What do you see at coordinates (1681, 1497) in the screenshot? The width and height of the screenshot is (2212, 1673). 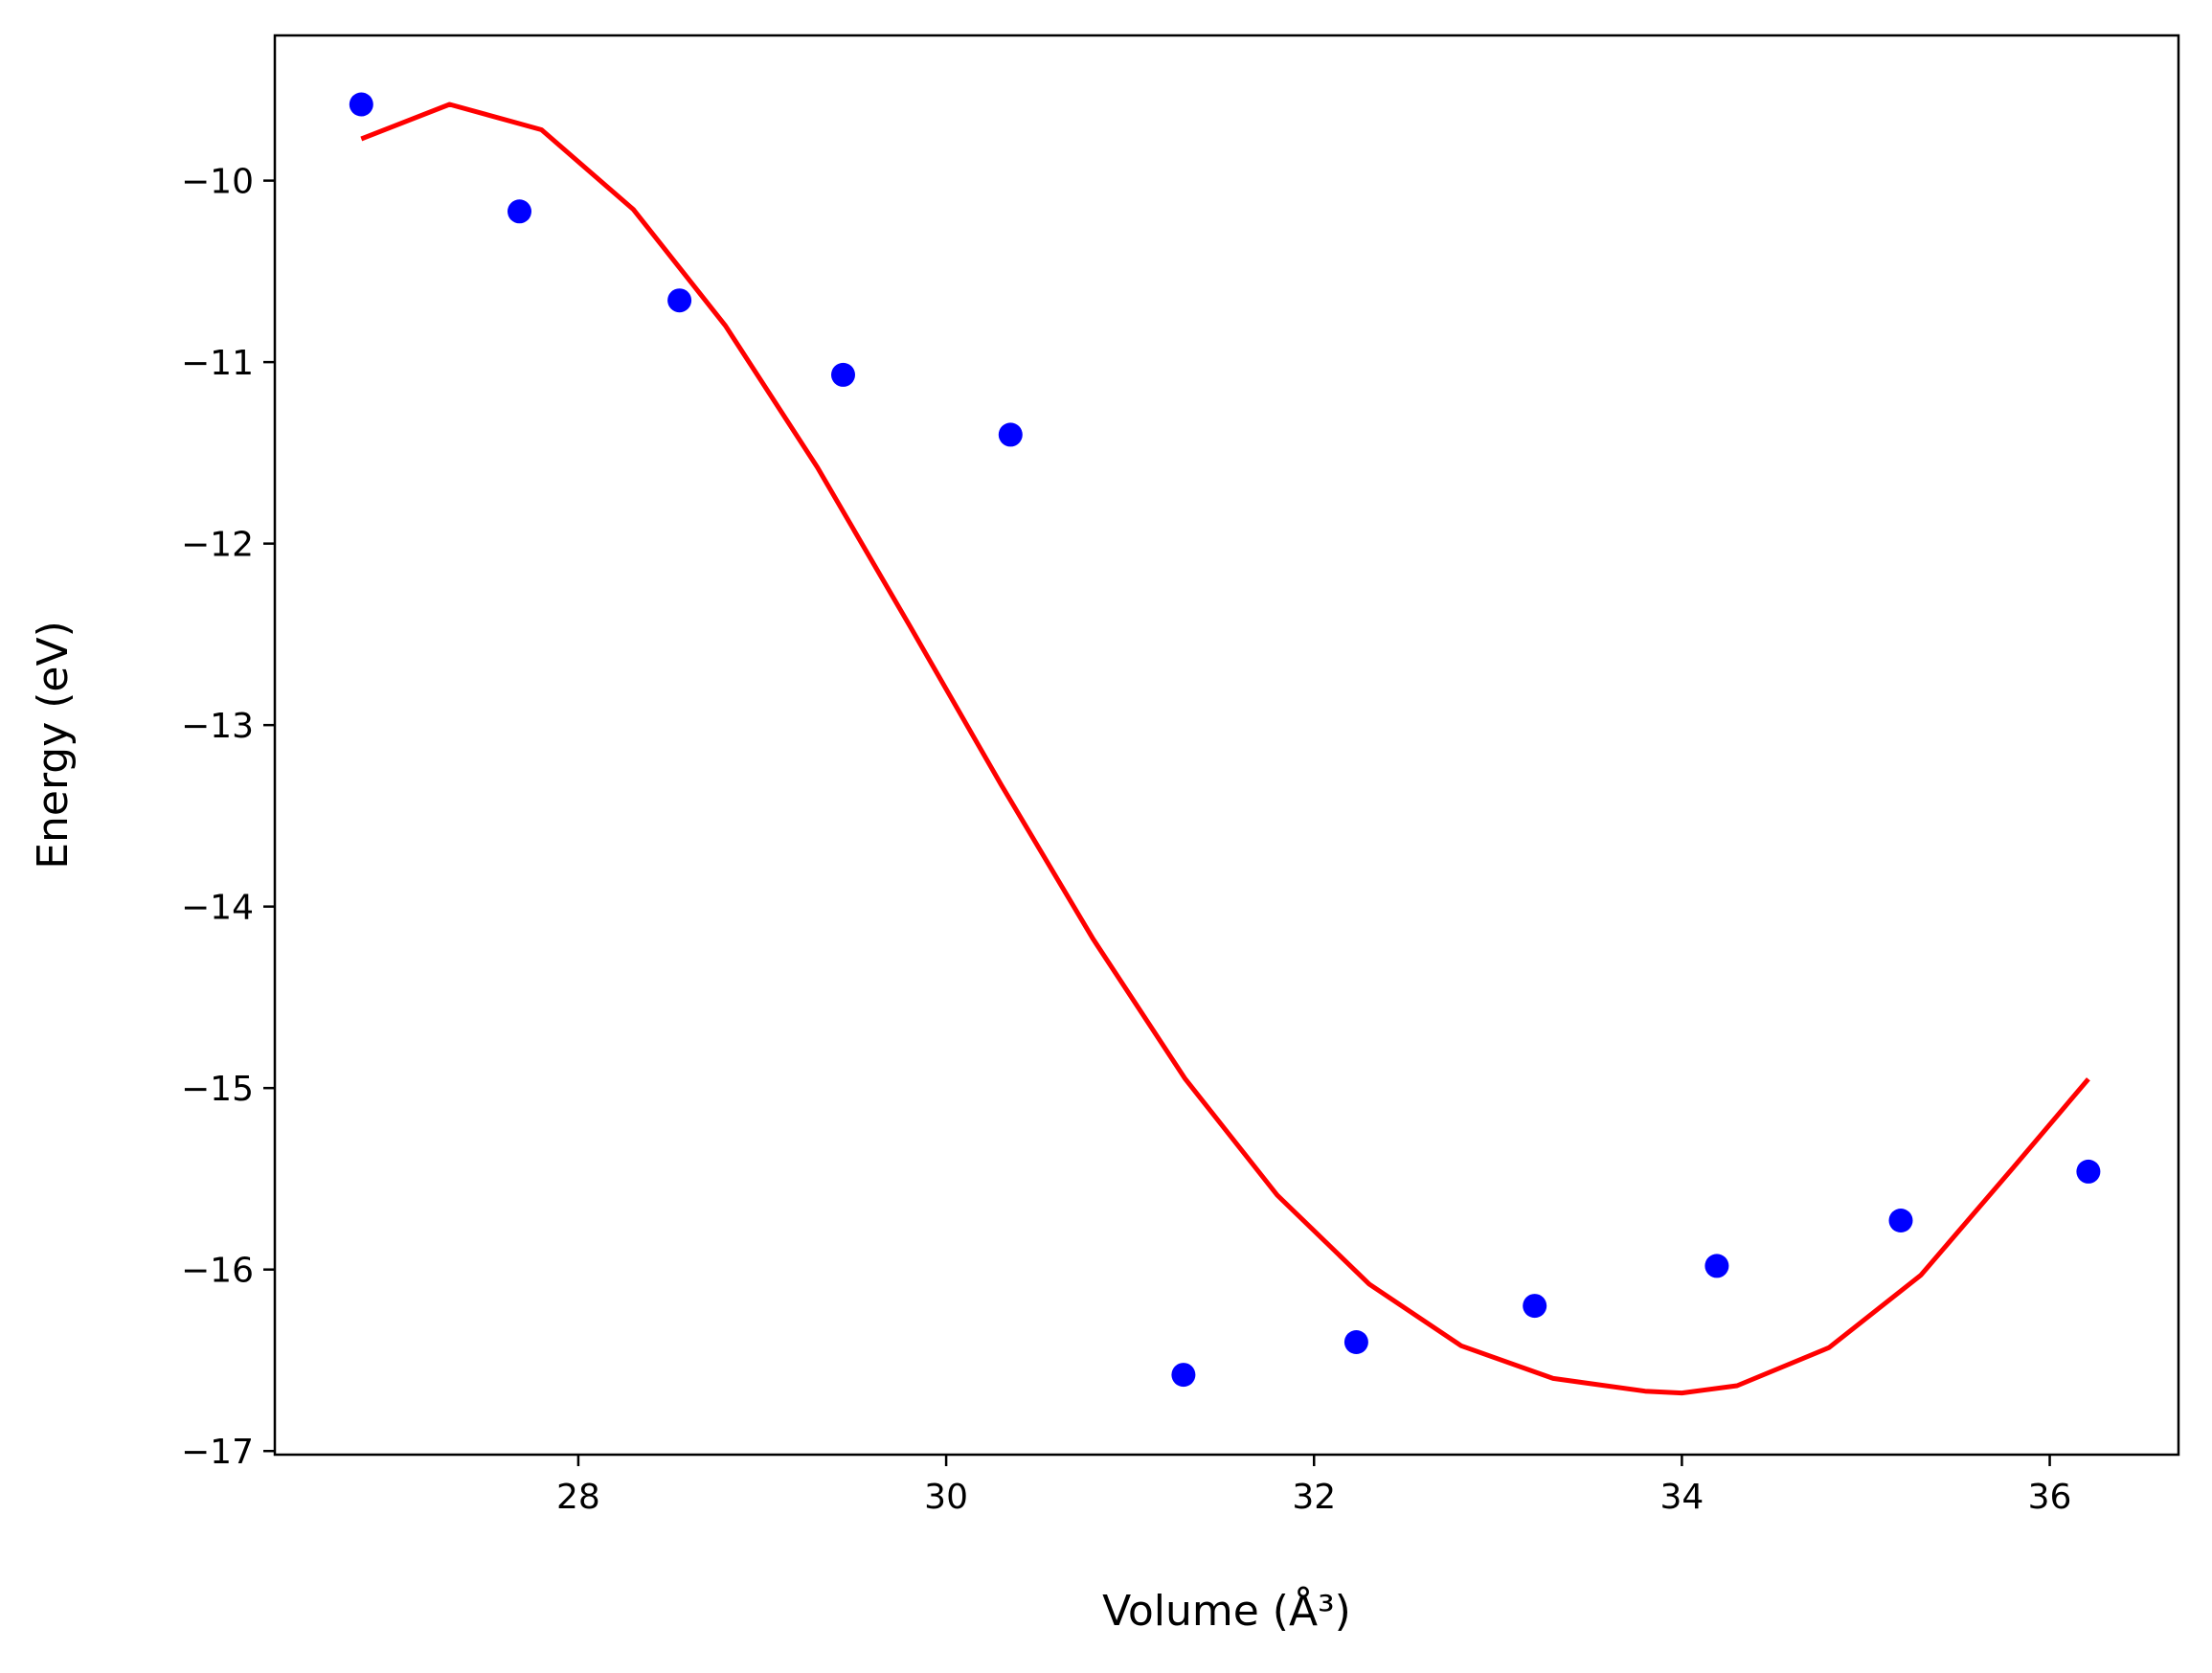 I see `x-tick-label: 34` at bounding box center [1681, 1497].